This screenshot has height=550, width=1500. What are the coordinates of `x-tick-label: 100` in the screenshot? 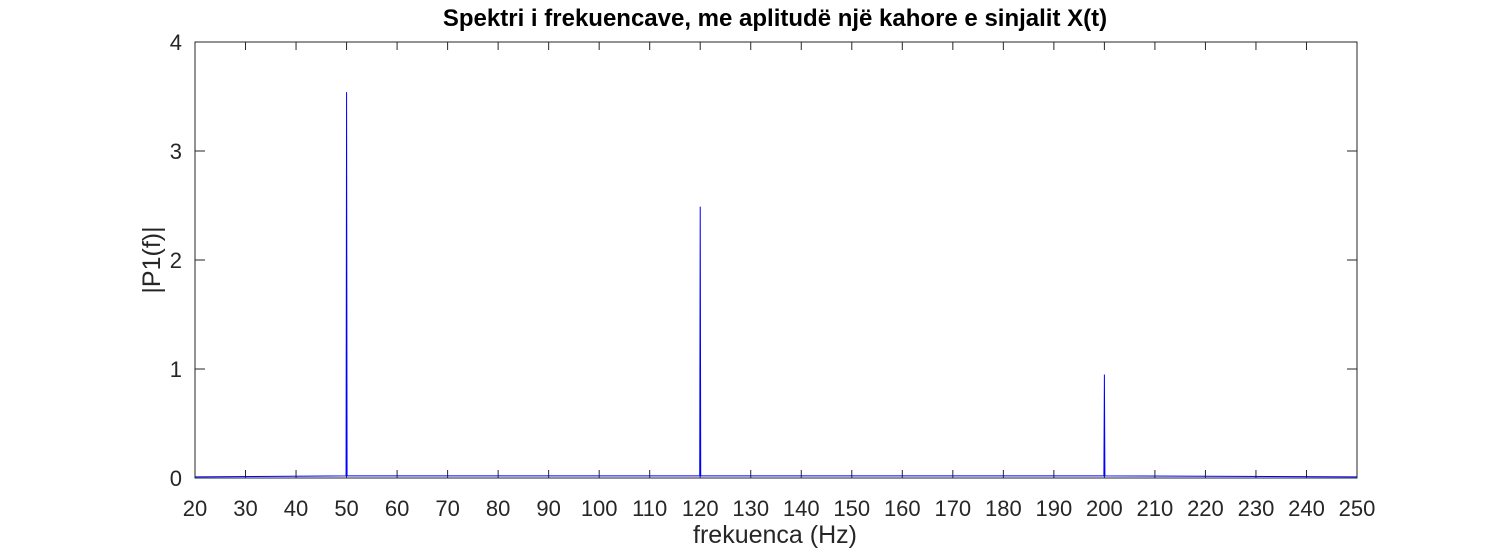 It's located at (599, 508).